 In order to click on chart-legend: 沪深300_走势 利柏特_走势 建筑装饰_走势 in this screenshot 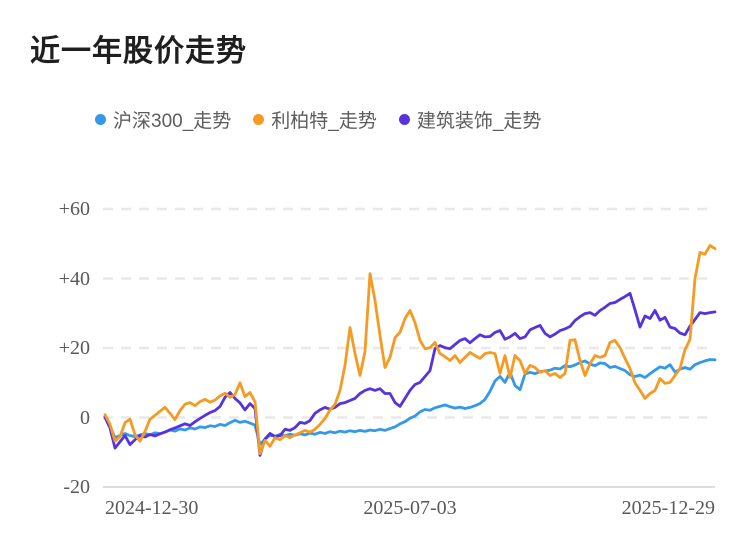, I will do `click(318, 119)`.